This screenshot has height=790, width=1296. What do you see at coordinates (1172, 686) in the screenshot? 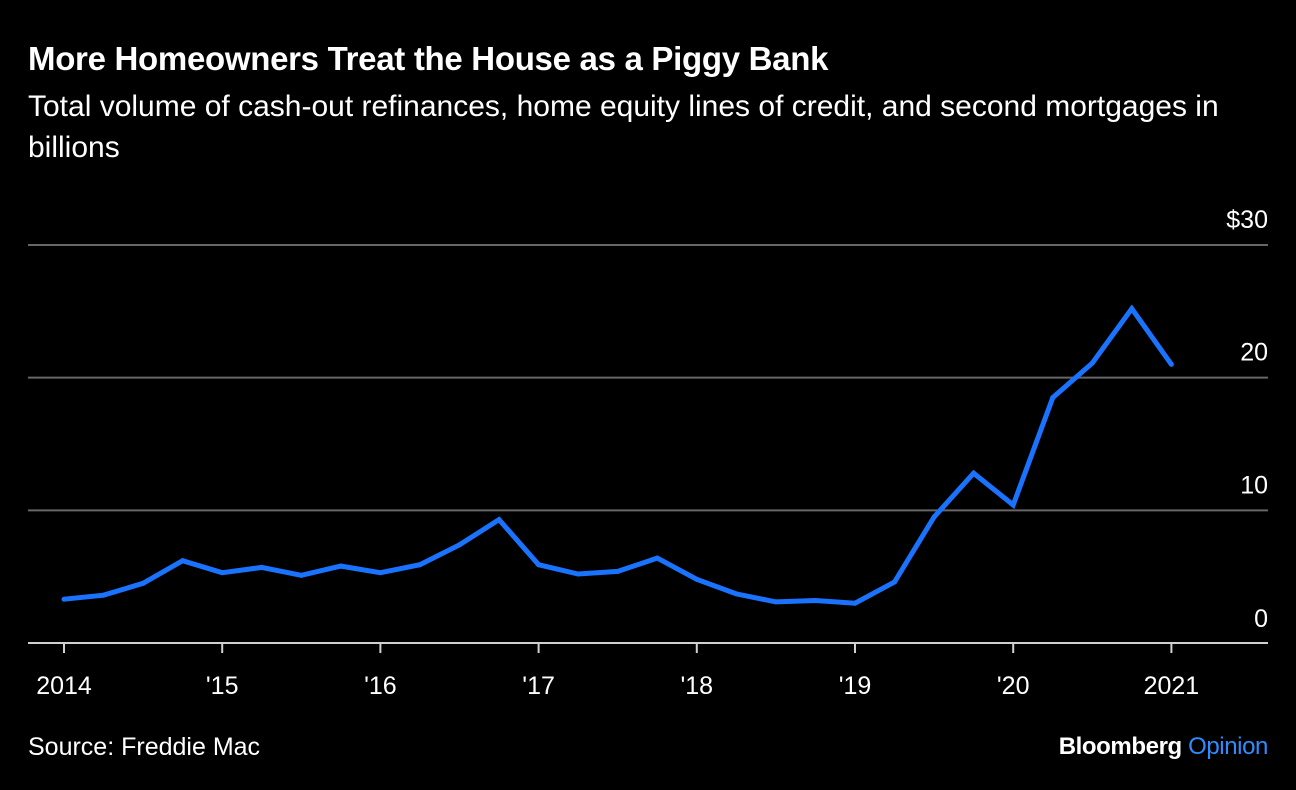
I see `x-tick-label: 2021` at bounding box center [1172, 686].